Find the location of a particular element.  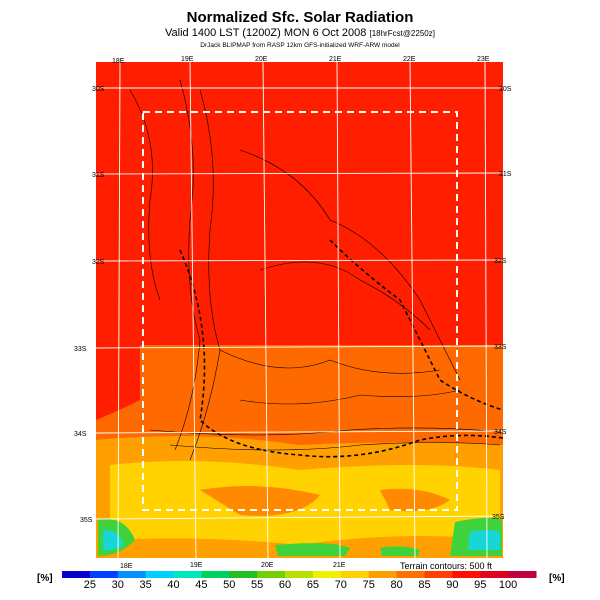

colorbar-label: 90 is located at coordinates (452, 585).